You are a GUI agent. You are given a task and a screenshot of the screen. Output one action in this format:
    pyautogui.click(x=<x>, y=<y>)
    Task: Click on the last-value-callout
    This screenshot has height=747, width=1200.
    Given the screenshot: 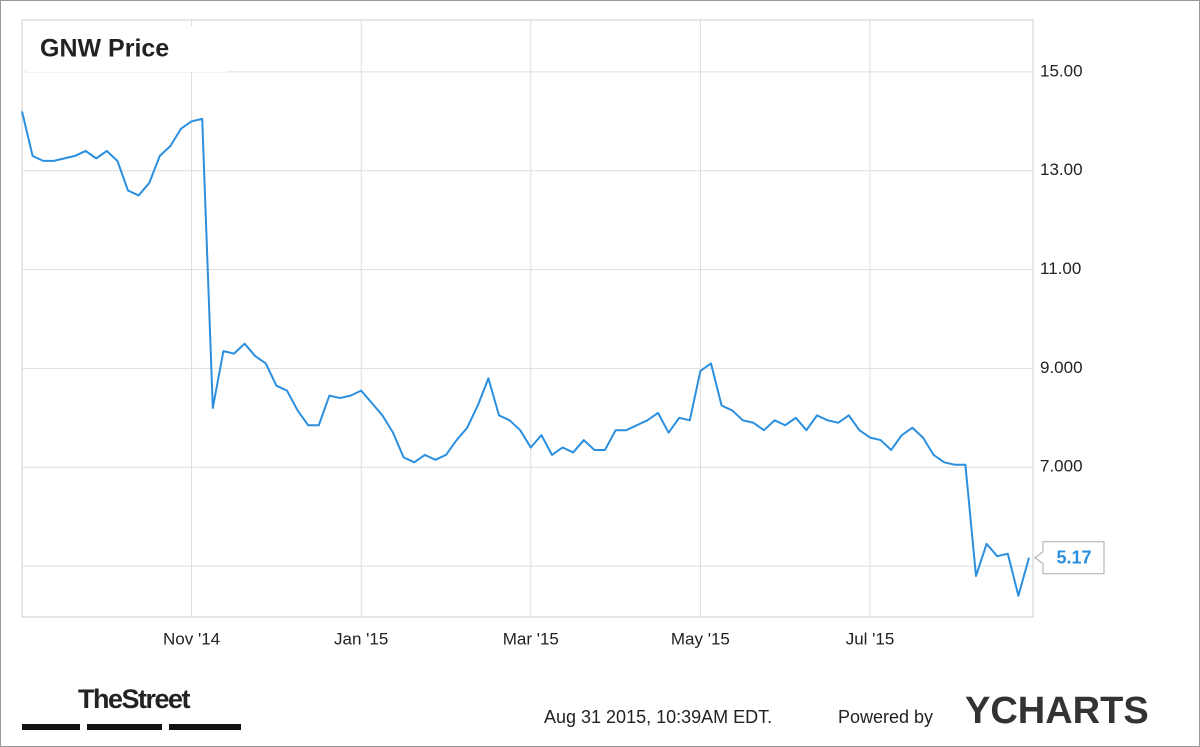 What is the action you would take?
    pyautogui.click(x=1069, y=558)
    